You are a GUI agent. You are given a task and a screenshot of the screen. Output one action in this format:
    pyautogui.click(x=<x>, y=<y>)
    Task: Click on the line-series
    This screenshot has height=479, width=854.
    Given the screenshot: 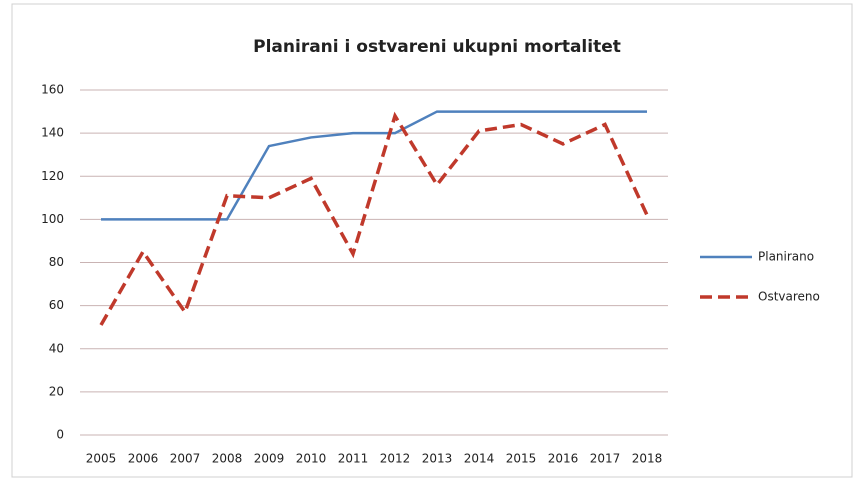 What is the action you would take?
    pyautogui.click(x=374, y=165)
    